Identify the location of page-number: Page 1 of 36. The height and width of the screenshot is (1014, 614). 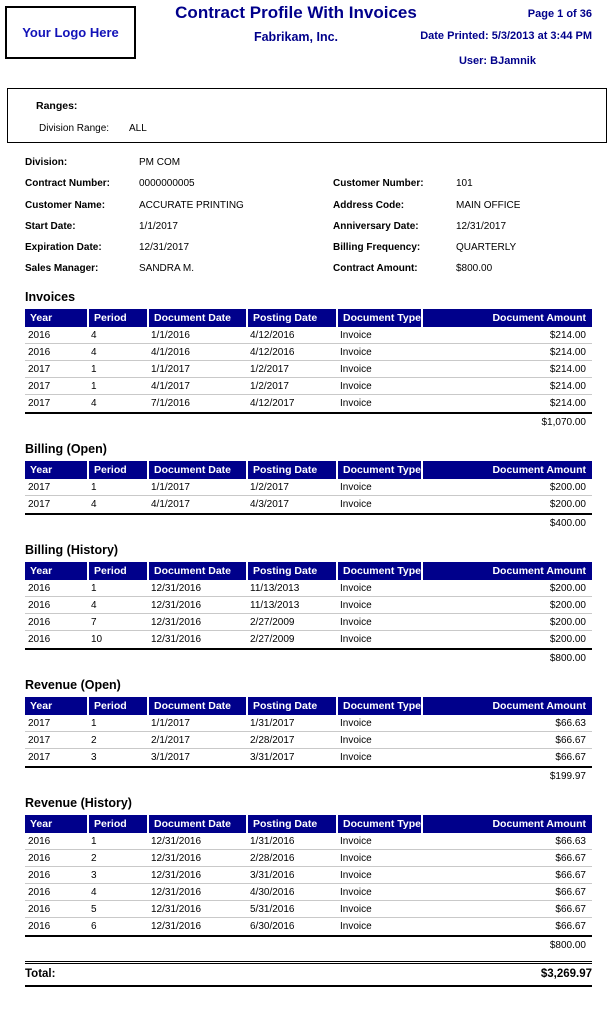
(559, 14).